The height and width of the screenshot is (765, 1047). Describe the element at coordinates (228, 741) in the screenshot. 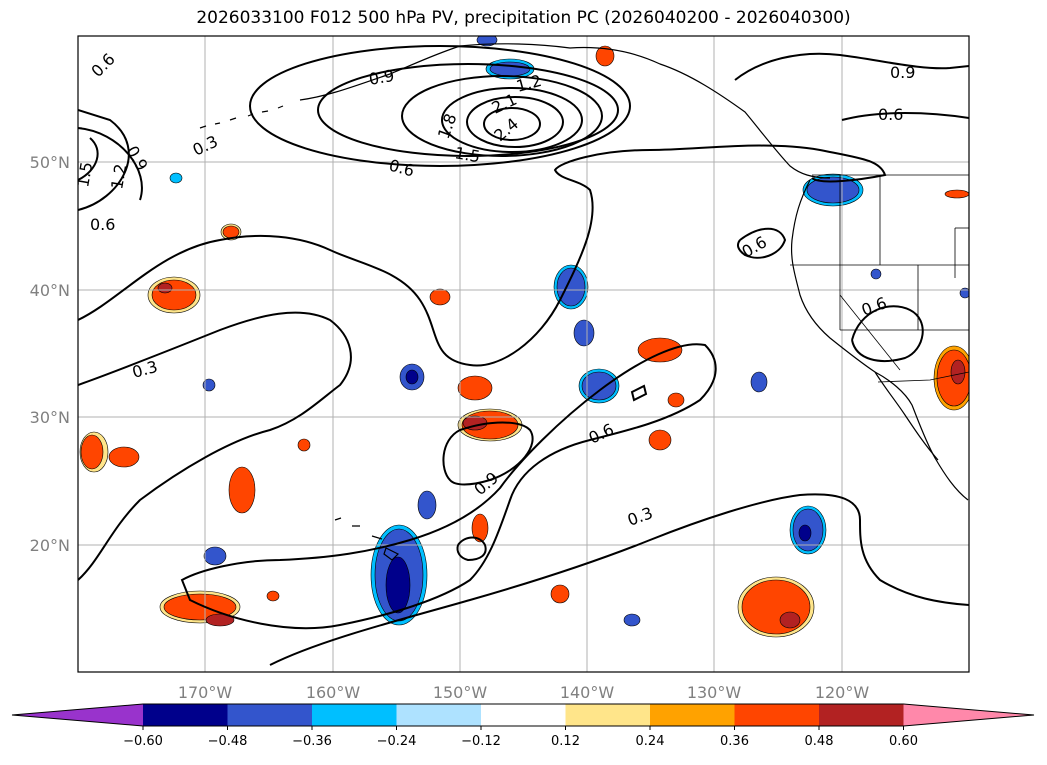

I see `colorbar-tick-label: −0.48` at that location.